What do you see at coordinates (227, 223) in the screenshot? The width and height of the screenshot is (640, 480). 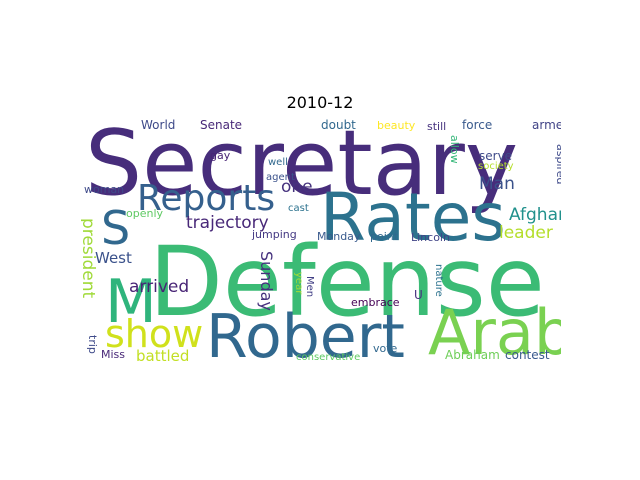 I see `word: trajectory` at bounding box center [227, 223].